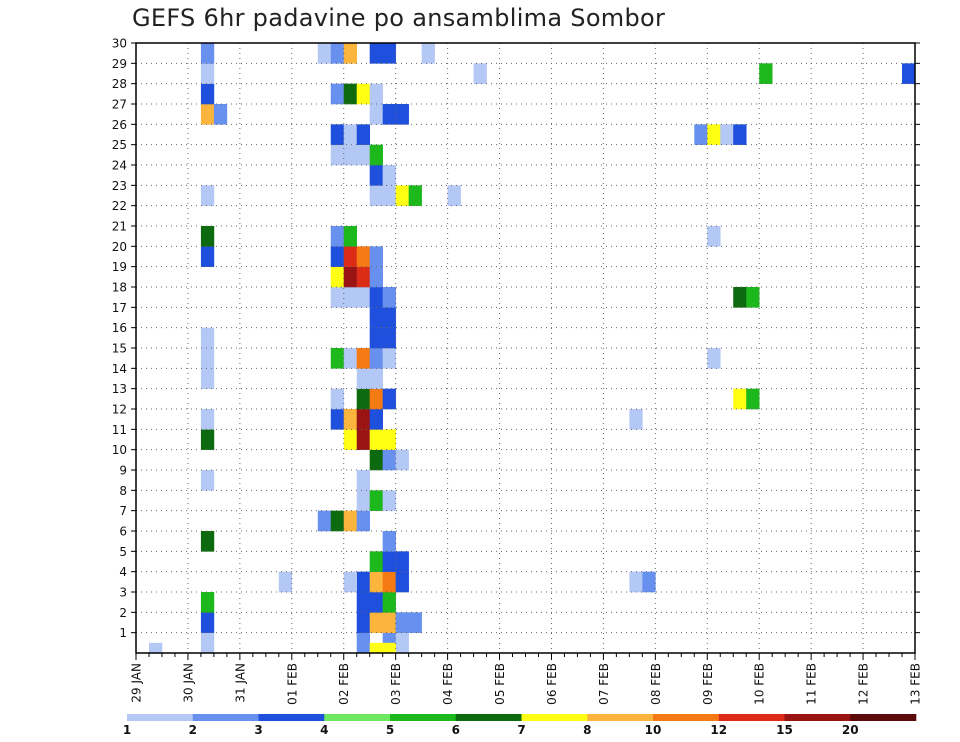 This screenshot has height=742, width=960. Describe the element at coordinates (123, 593) in the screenshot. I see `y-tick-label: 3` at that location.